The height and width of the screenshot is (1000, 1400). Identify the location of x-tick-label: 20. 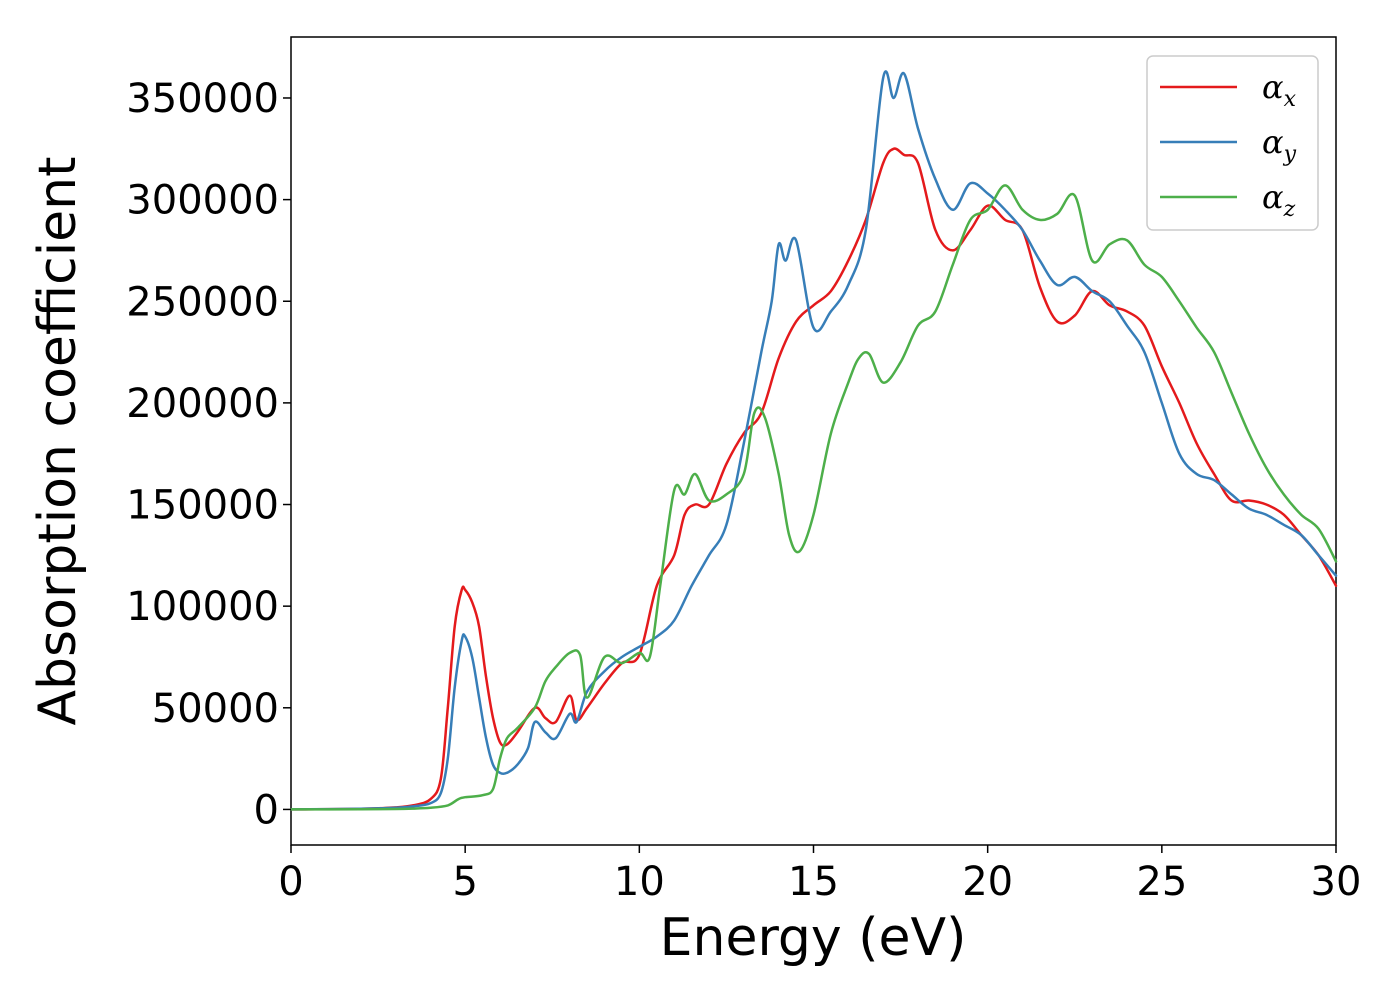
(987, 882).